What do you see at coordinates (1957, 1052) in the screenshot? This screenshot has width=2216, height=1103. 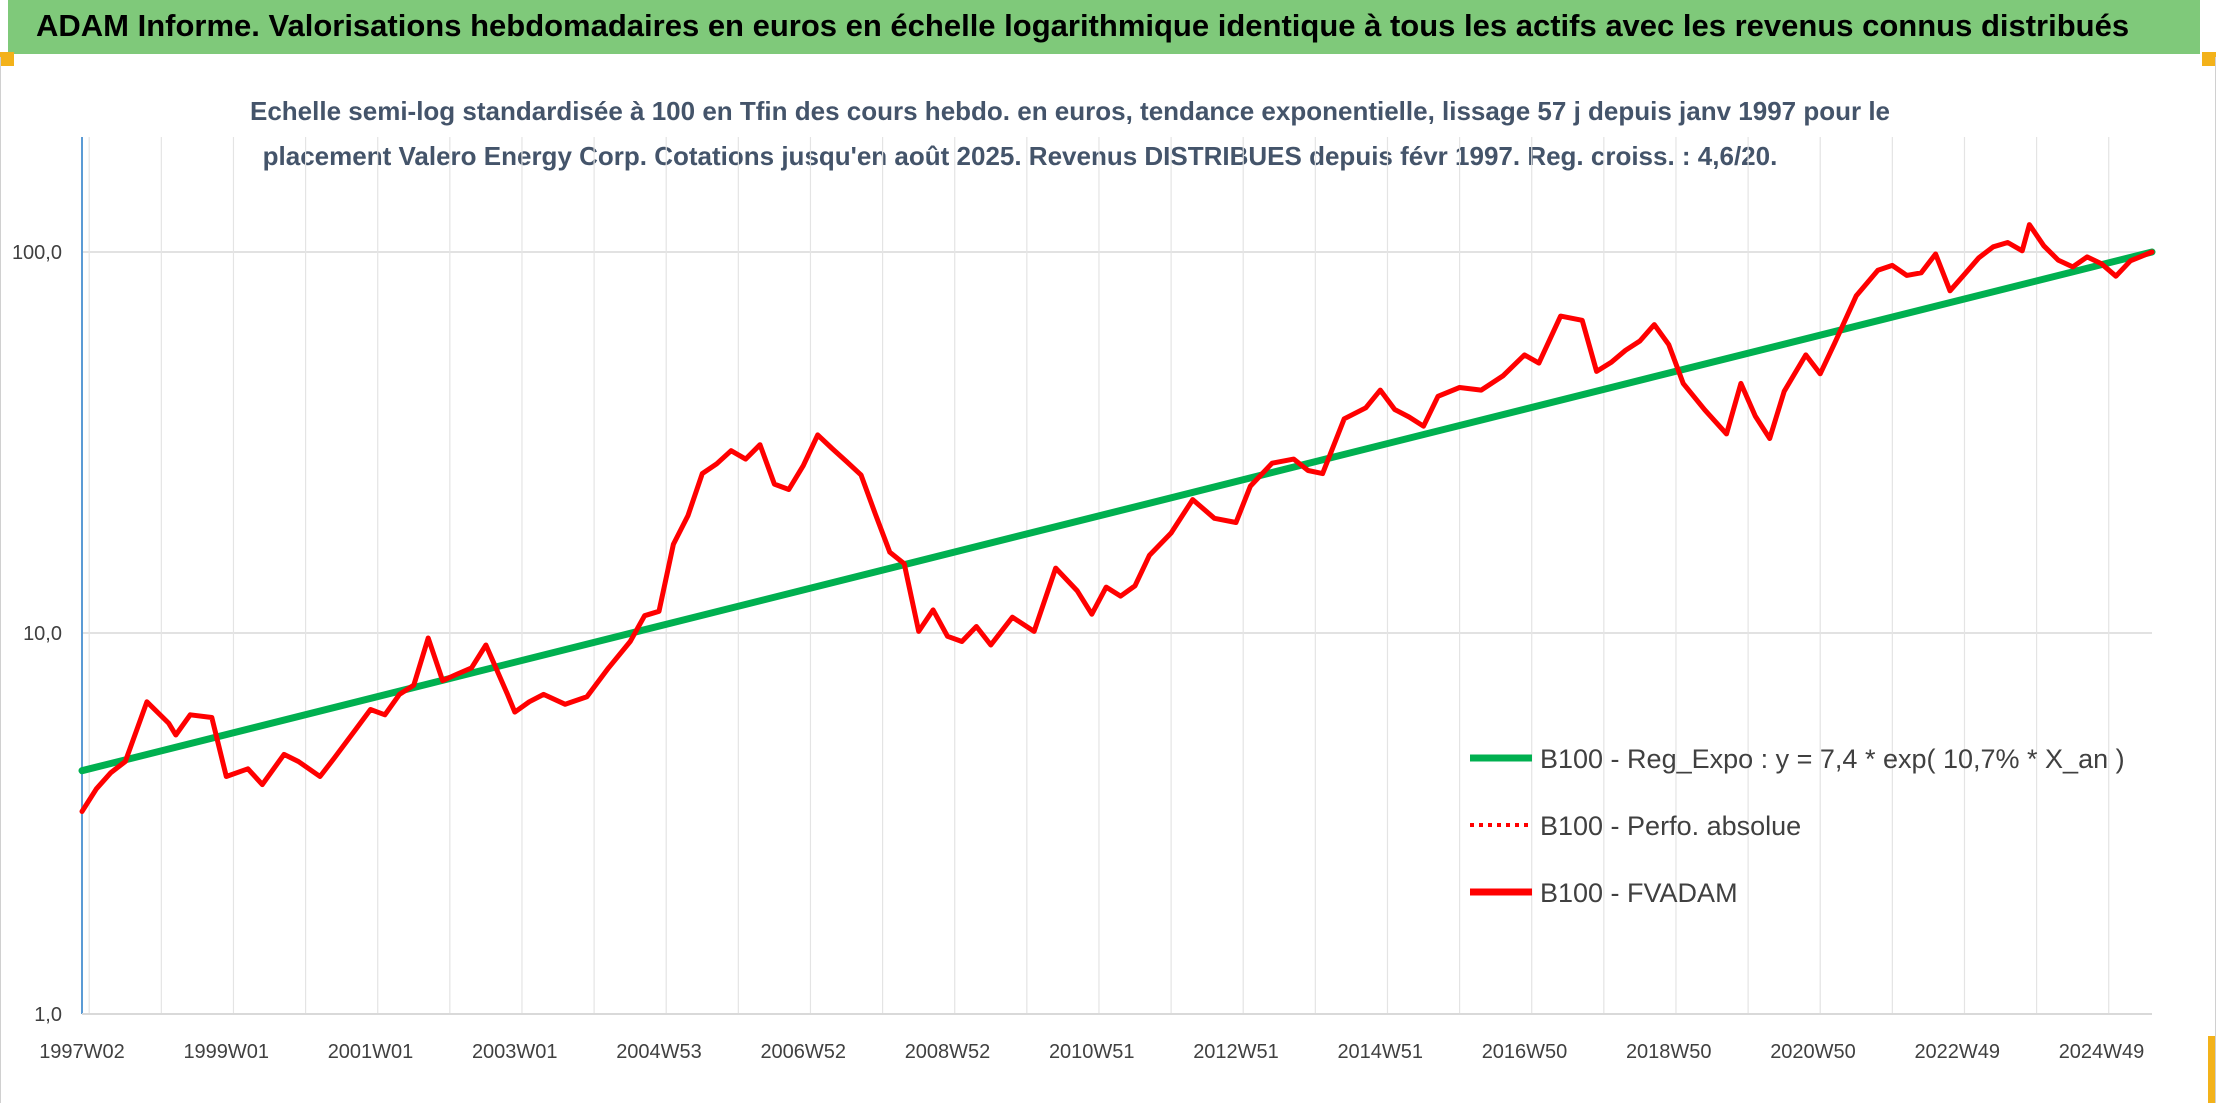 I see `x-tick-label-13: 2022W49` at bounding box center [1957, 1052].